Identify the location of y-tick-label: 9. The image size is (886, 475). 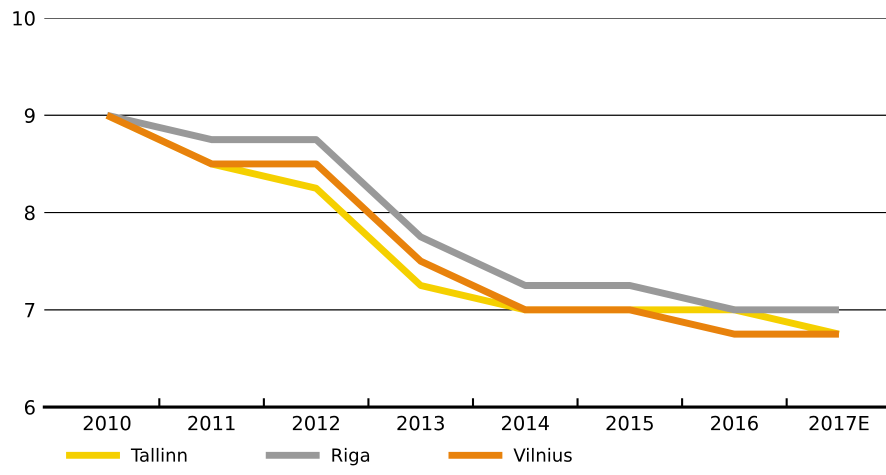
(29, 115).